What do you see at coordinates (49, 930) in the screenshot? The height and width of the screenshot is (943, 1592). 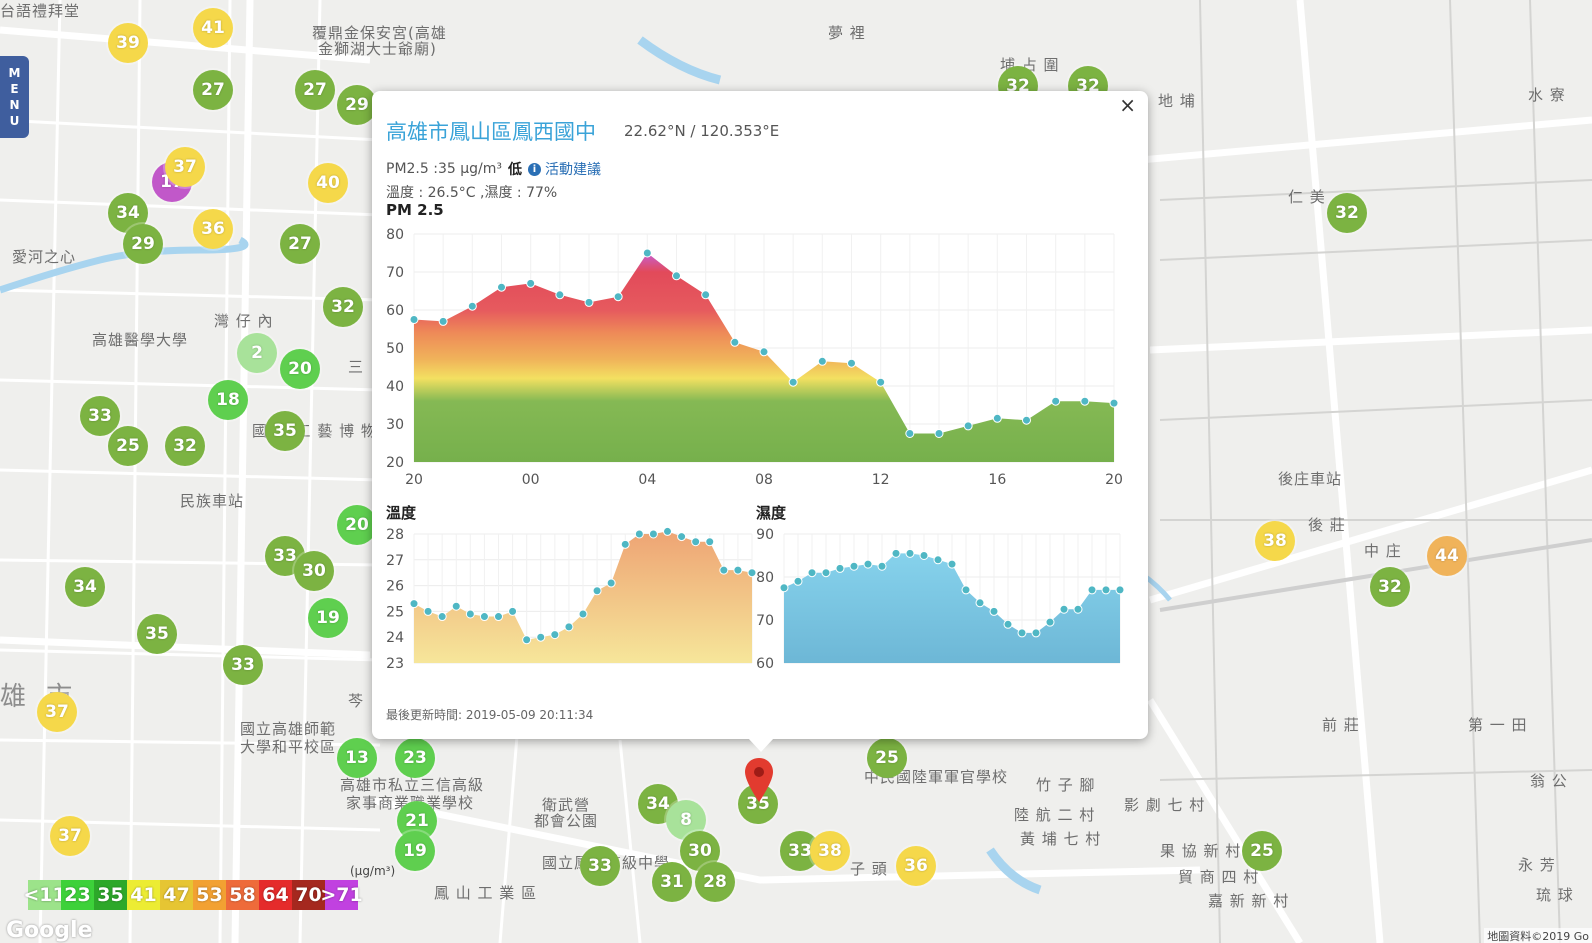 I see `google-logo: Google` at bounding box center [49, 930].